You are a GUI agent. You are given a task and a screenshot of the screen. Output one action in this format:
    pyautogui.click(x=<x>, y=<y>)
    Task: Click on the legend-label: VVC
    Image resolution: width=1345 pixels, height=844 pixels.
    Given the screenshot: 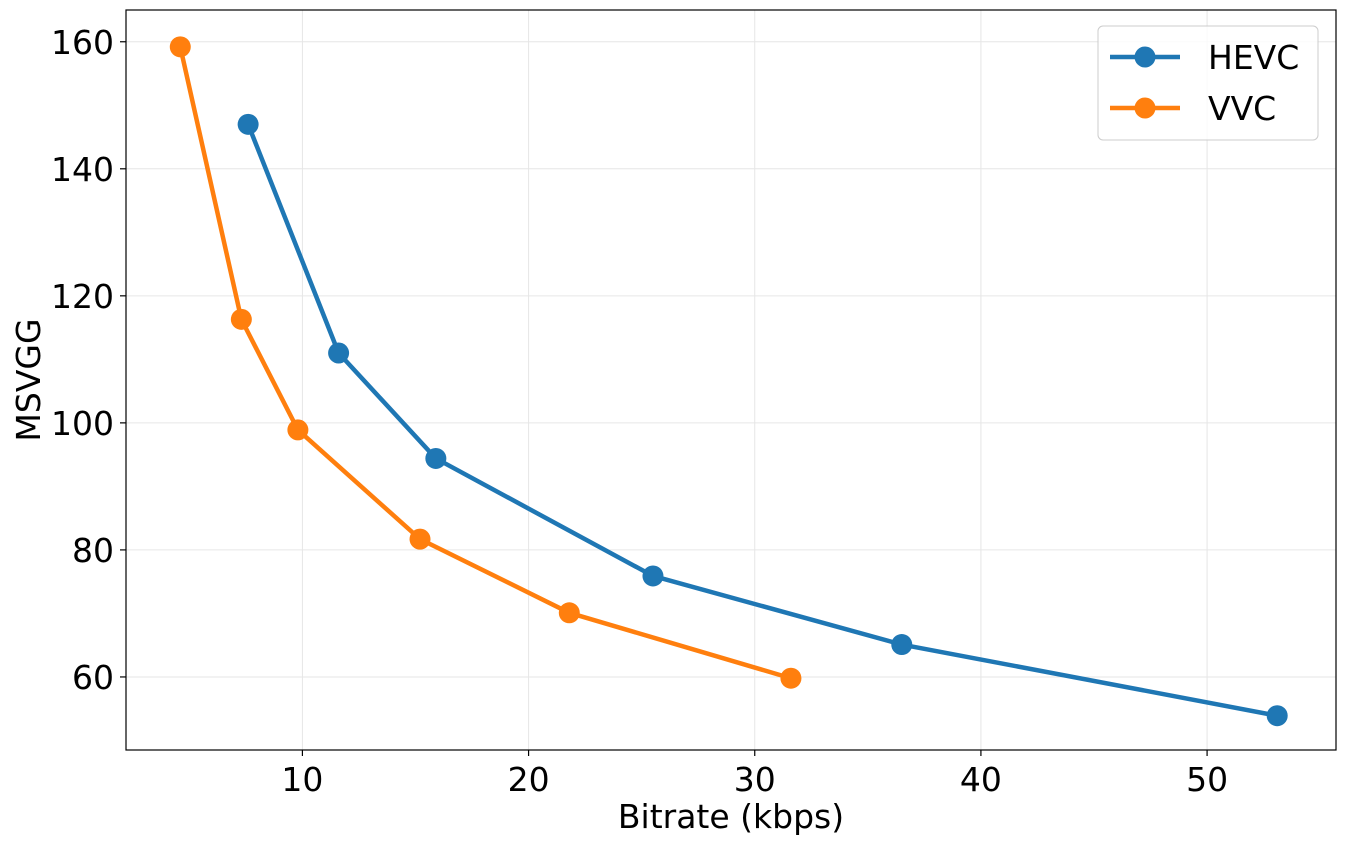 What is the action you would take?
    pyautogui.click(x=1242, y=108)
    